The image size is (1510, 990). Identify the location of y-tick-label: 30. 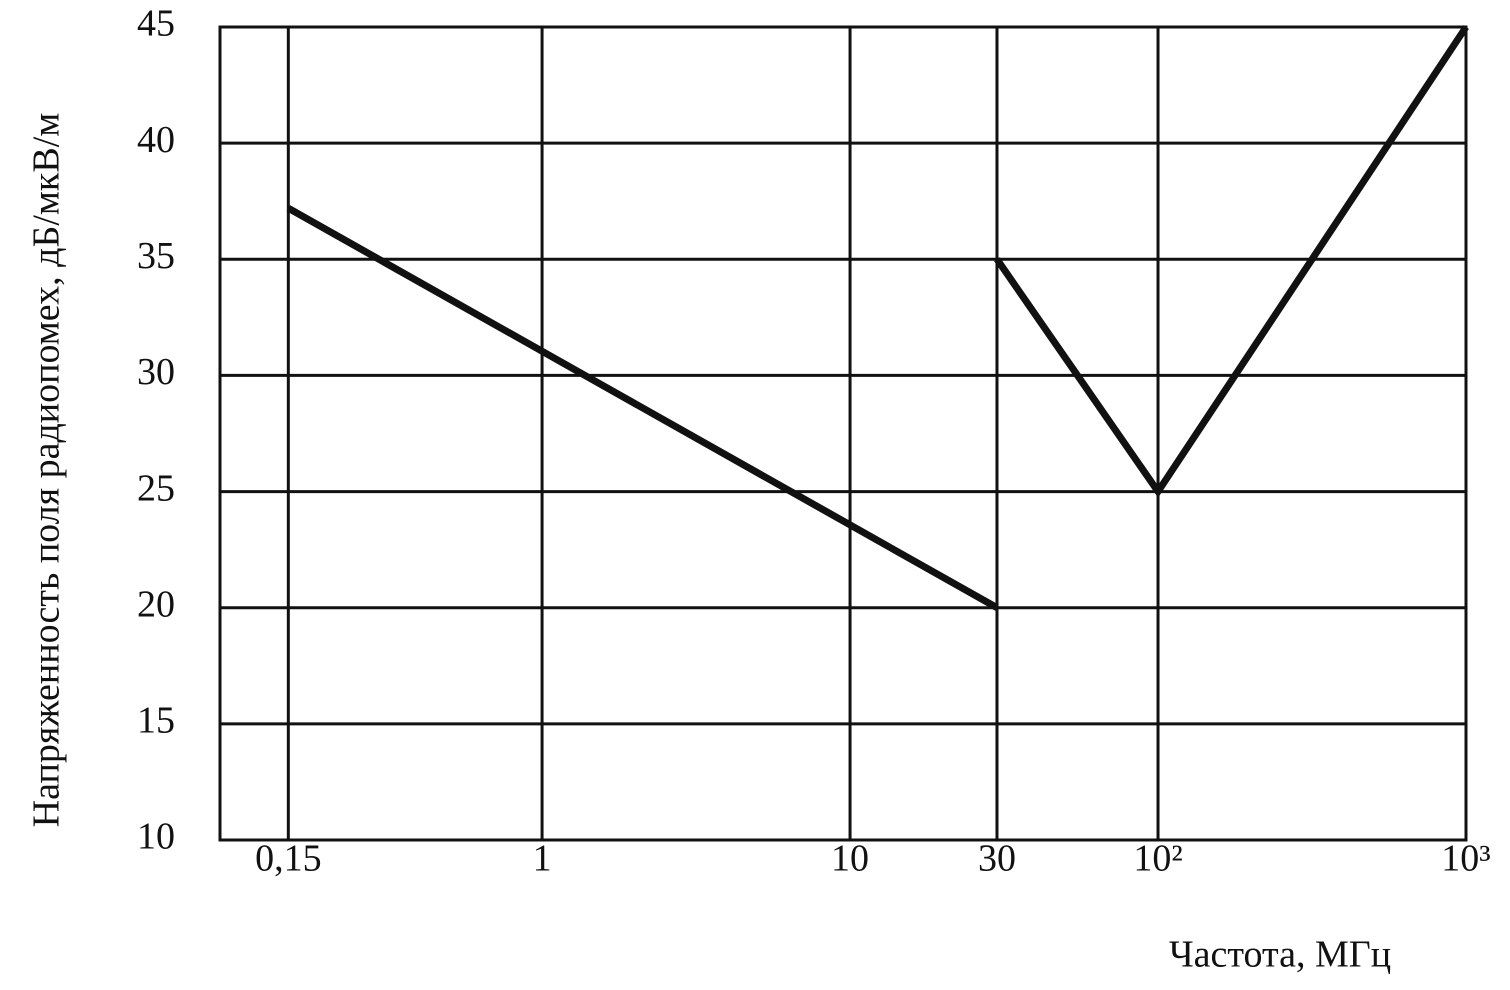
(156, 372).